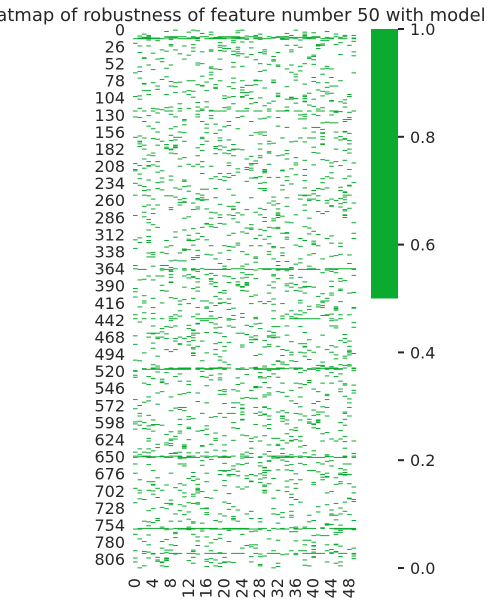 The image size is (489, 608). I want to click on y-tick-label: 442, so click(109, 320).